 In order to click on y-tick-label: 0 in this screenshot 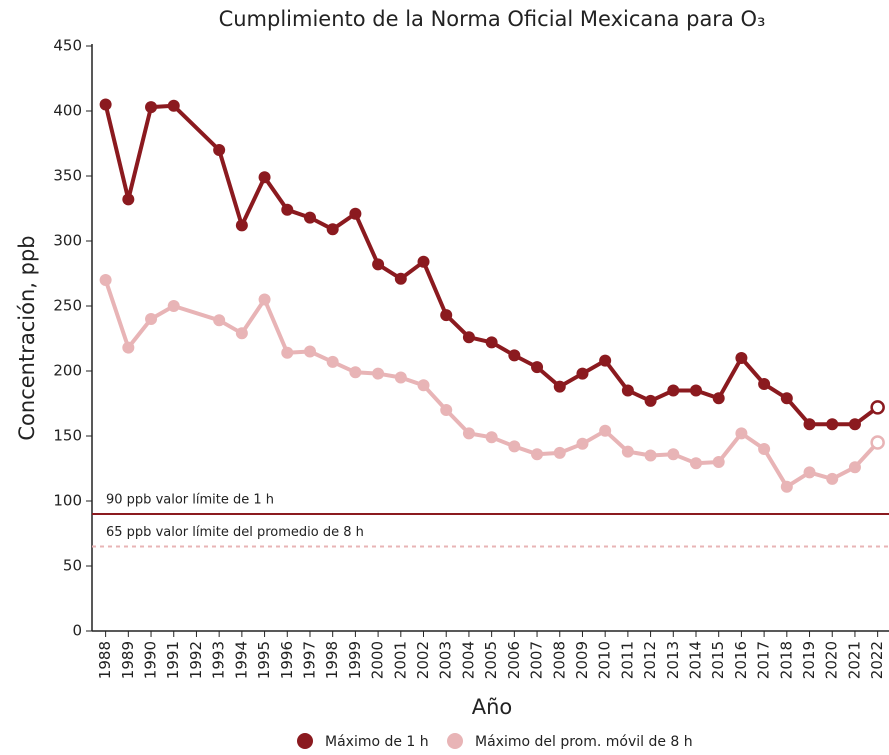, I will do `click(77, 631)`.